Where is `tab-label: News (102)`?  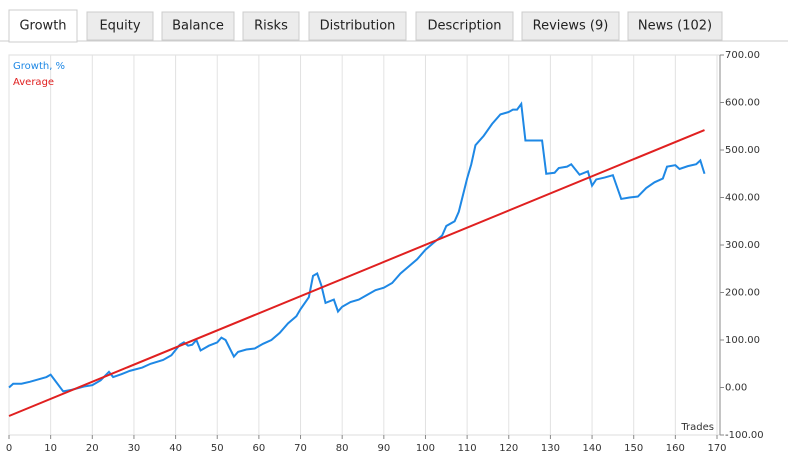
tab-label: News (102) is located at coordinates (675, 26).